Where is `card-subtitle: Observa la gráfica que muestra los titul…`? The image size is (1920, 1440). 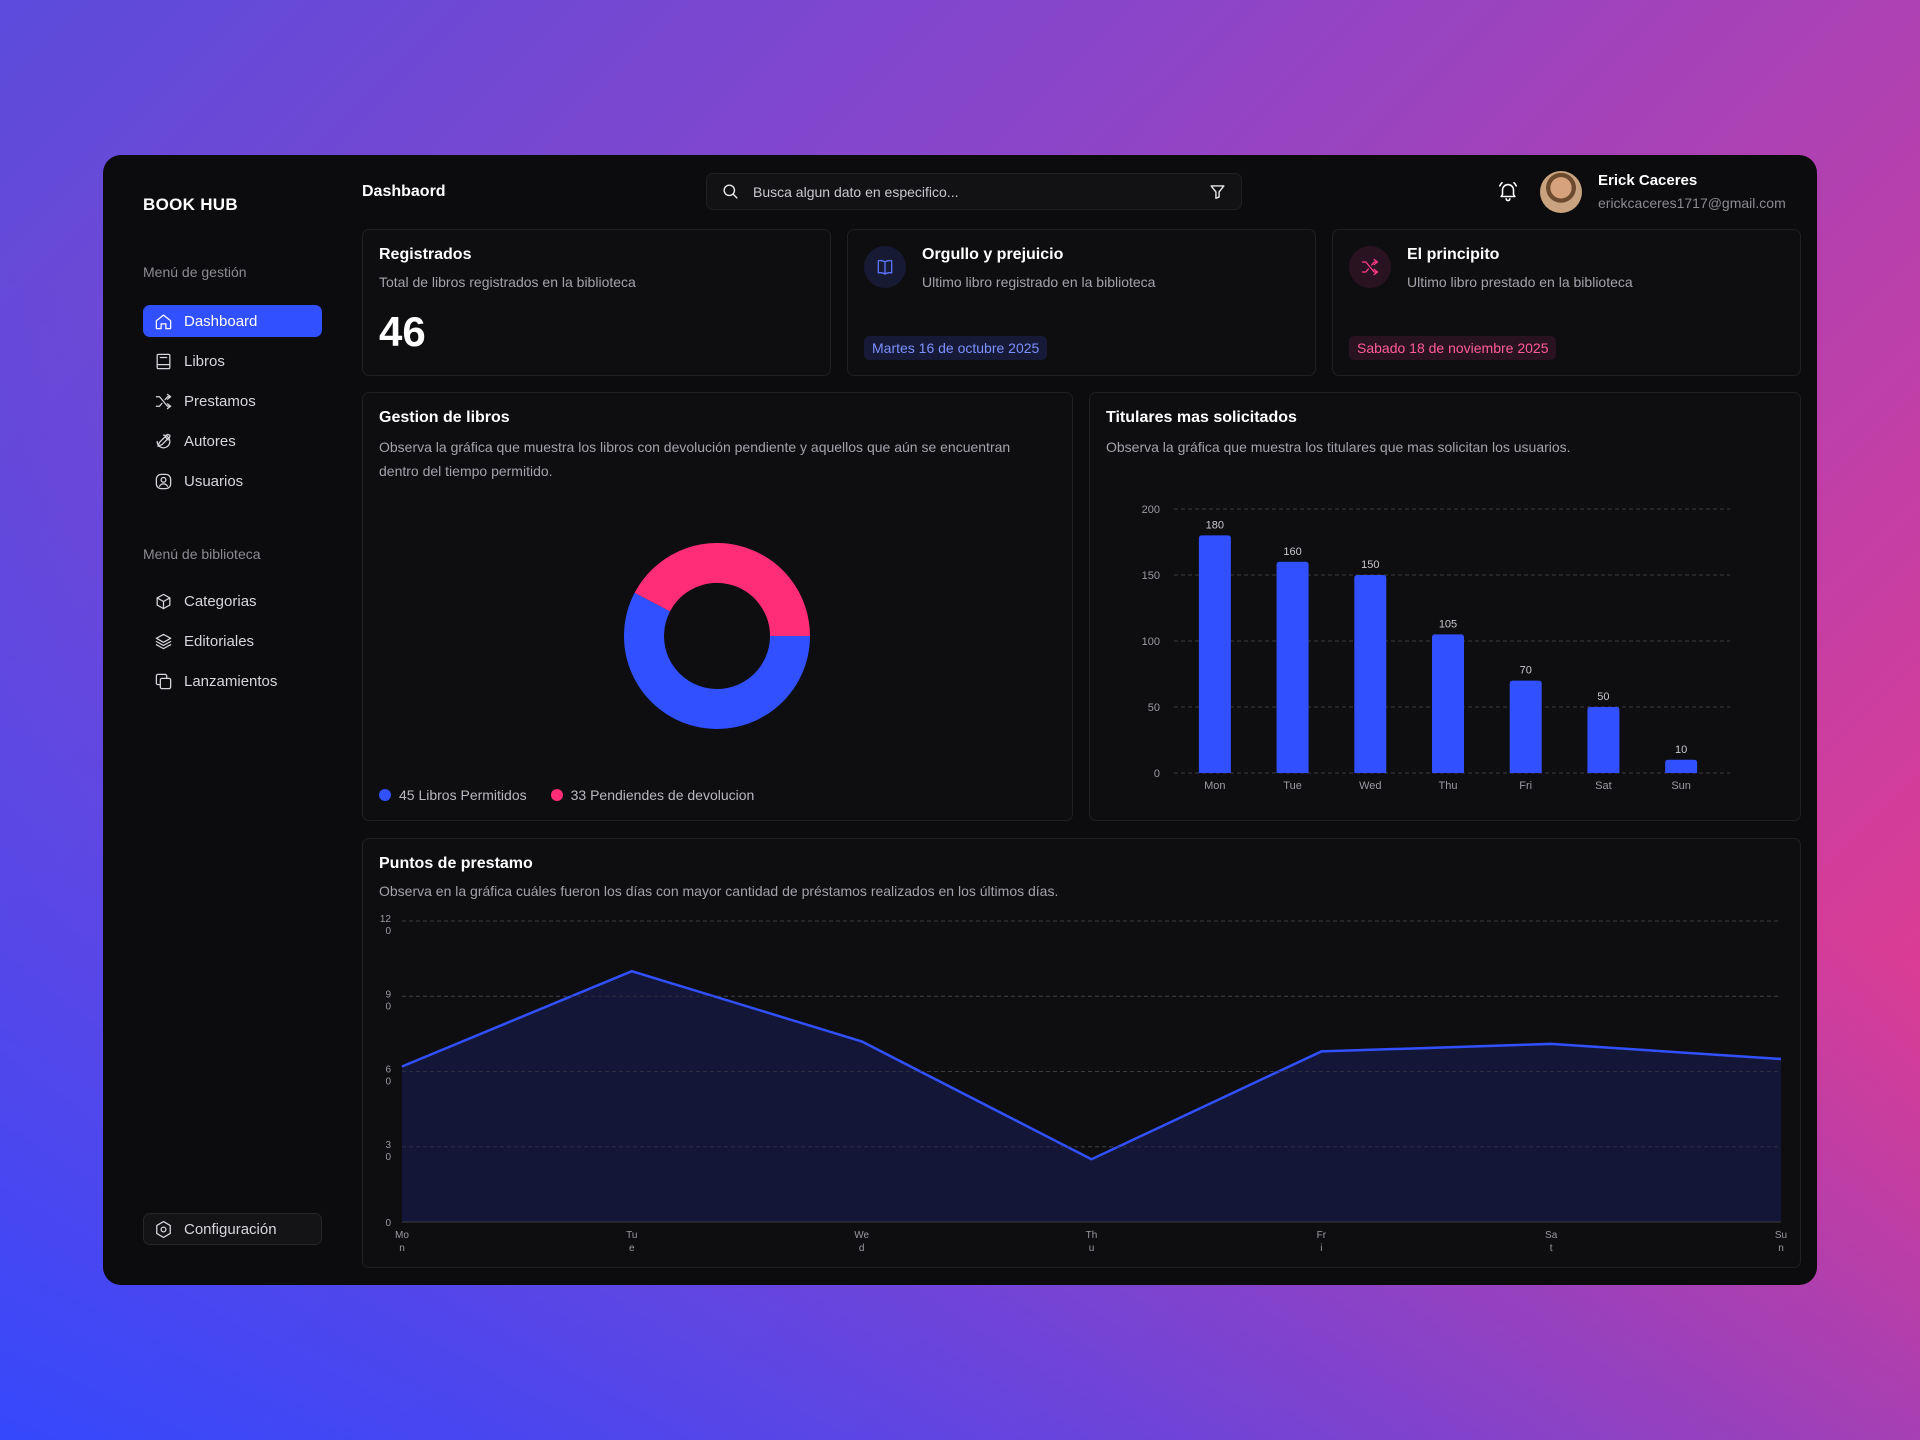 card-subtitle: Observa la gráfica que muestra los titul… is located at coordinates (1338, 447).